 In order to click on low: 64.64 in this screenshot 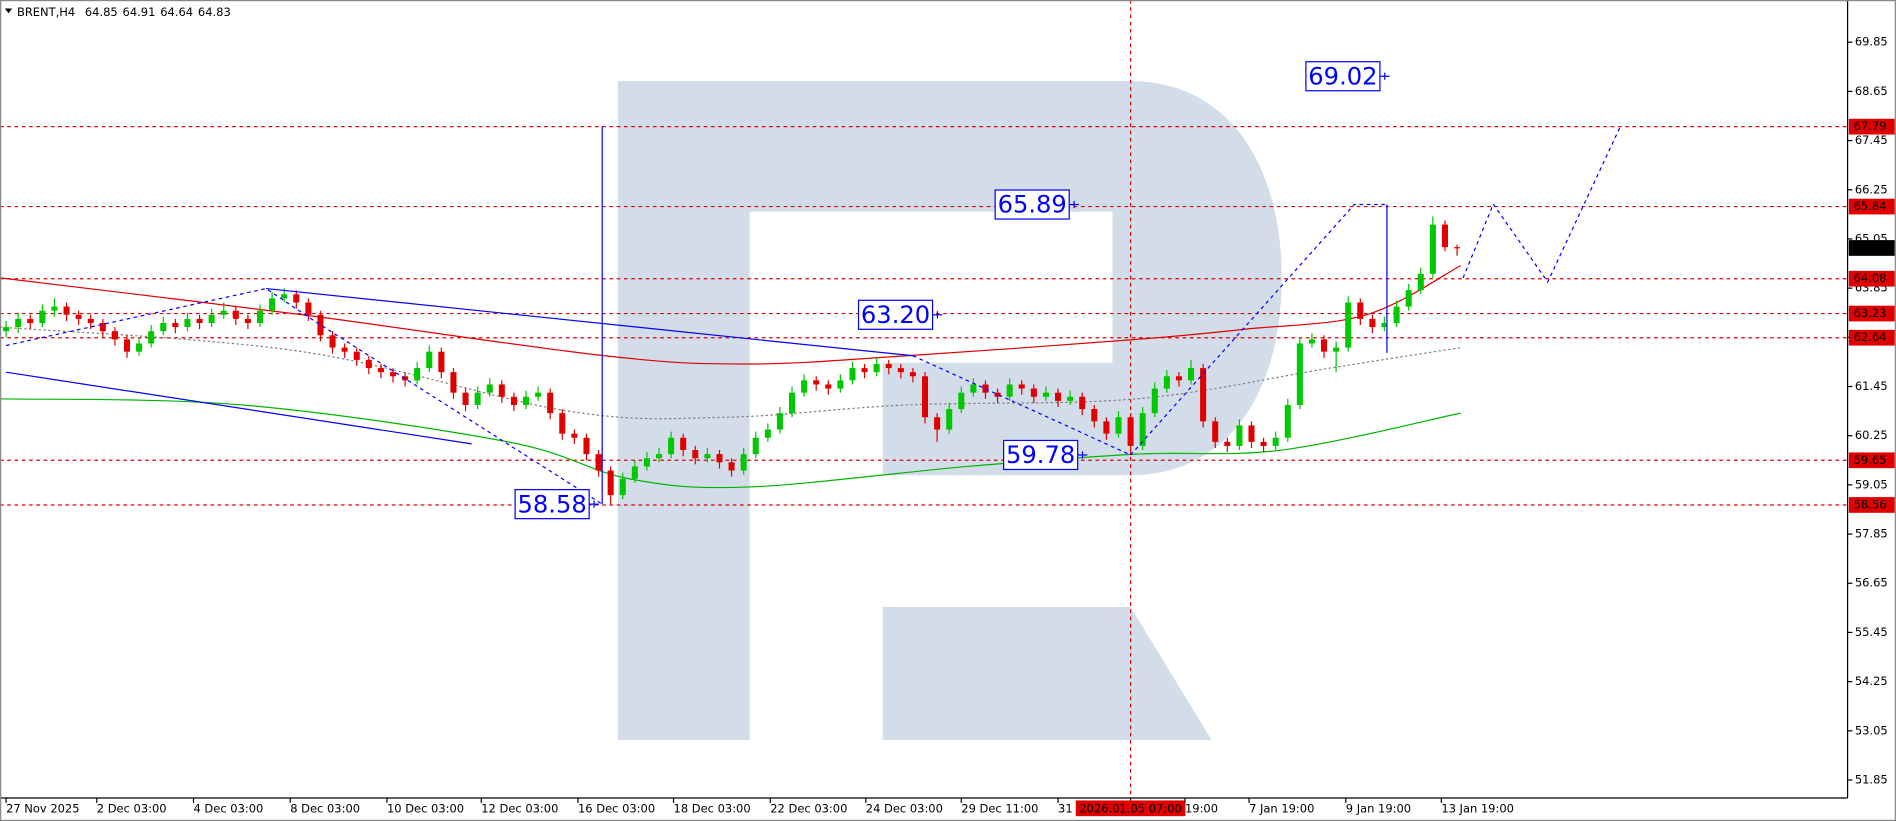, I will do `click(176, 12)`.